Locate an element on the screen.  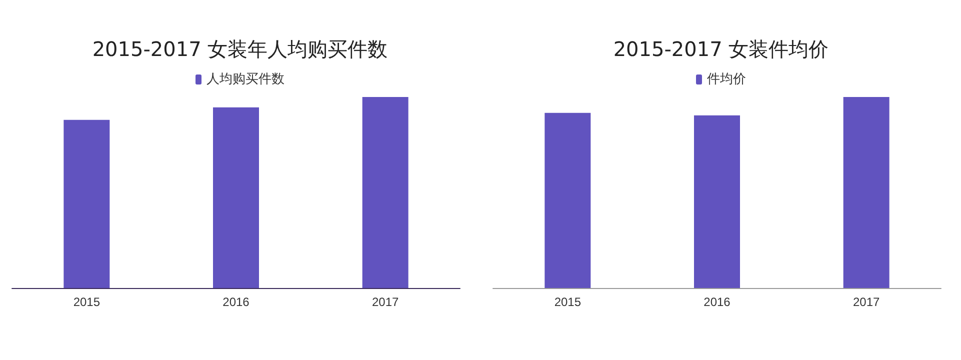
chart-title: 2015-2017 女装件均价 is located at coordinates (721, 49).